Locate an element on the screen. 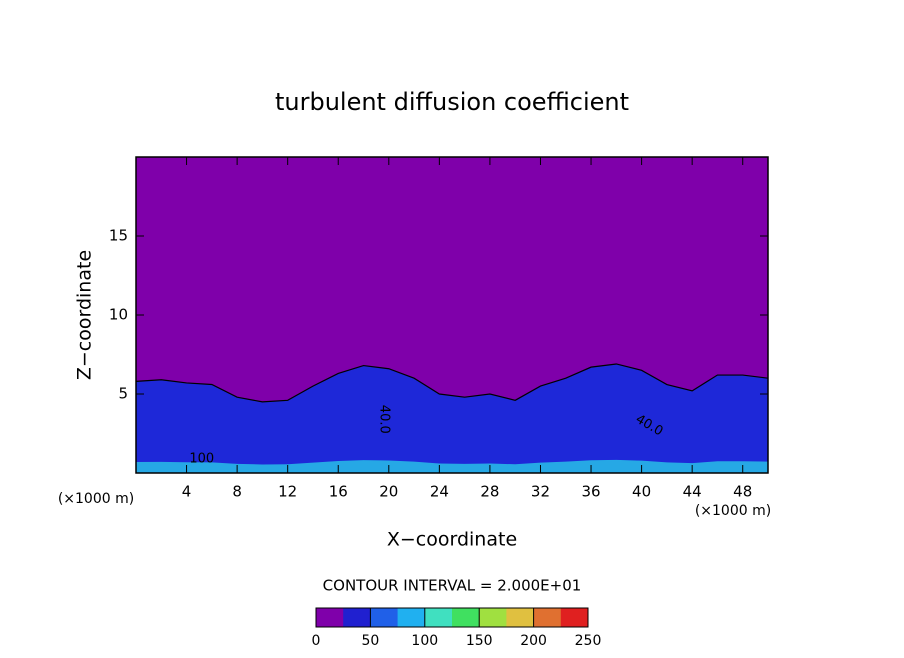  colorbar-tick-label: 200 is located at coordinates (533, 641).